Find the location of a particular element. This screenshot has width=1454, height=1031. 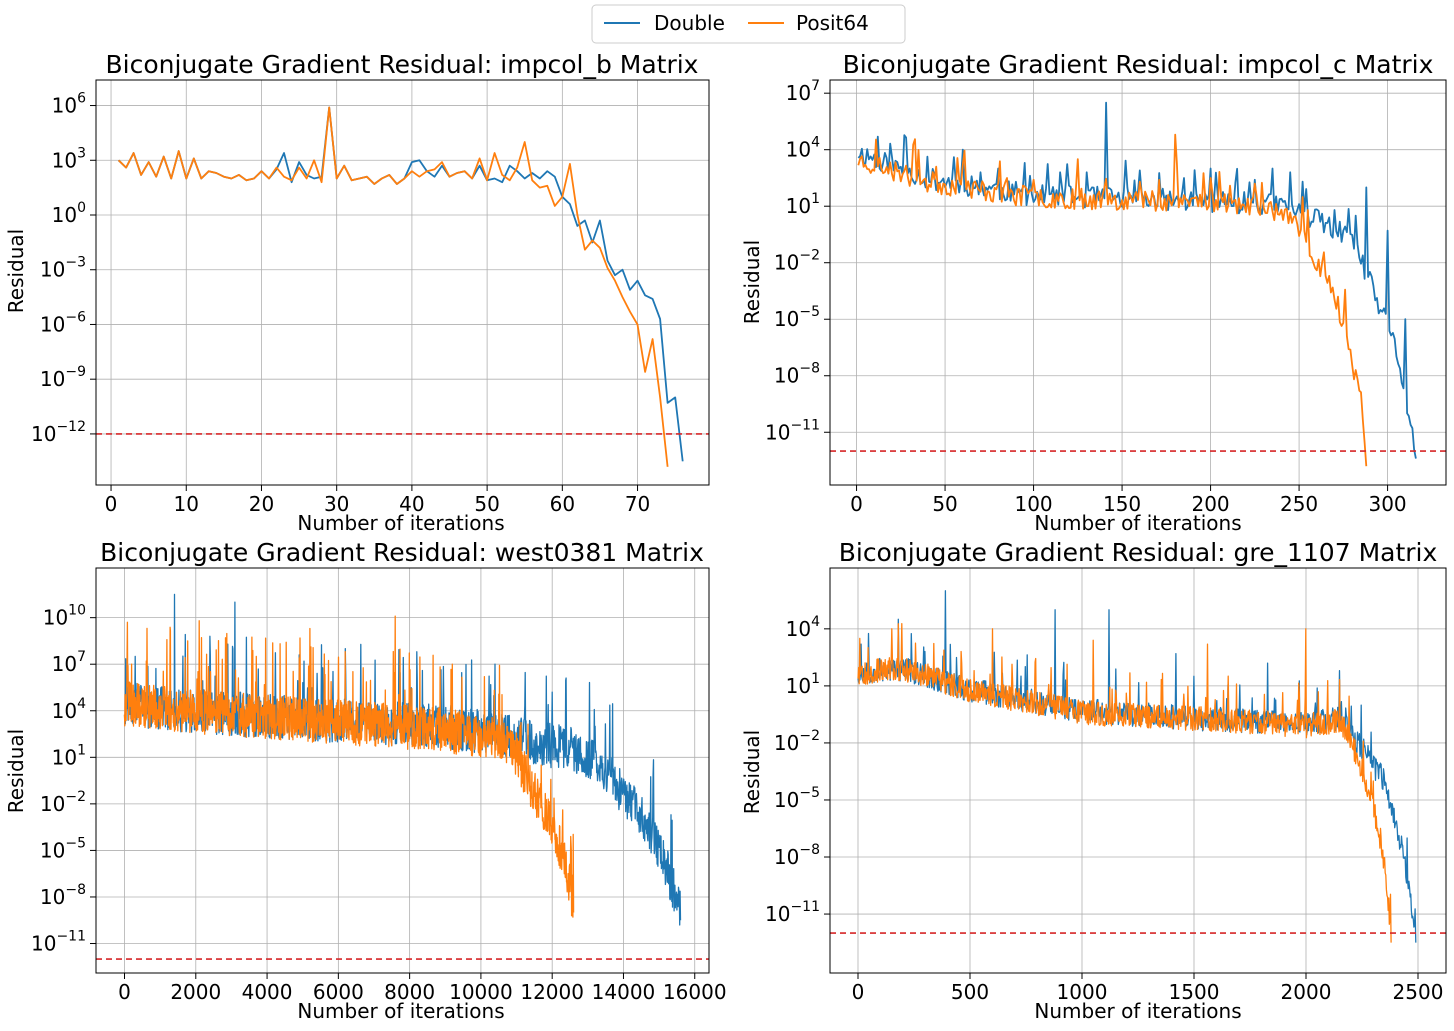

x-tick-label: 150 is located at coordinates (1122, 504).